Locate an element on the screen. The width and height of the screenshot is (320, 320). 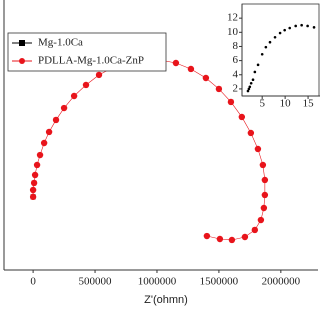
legend-label: PDLLA-Mg-1.0Ca-ZnP is located at coordinates (91, 61).